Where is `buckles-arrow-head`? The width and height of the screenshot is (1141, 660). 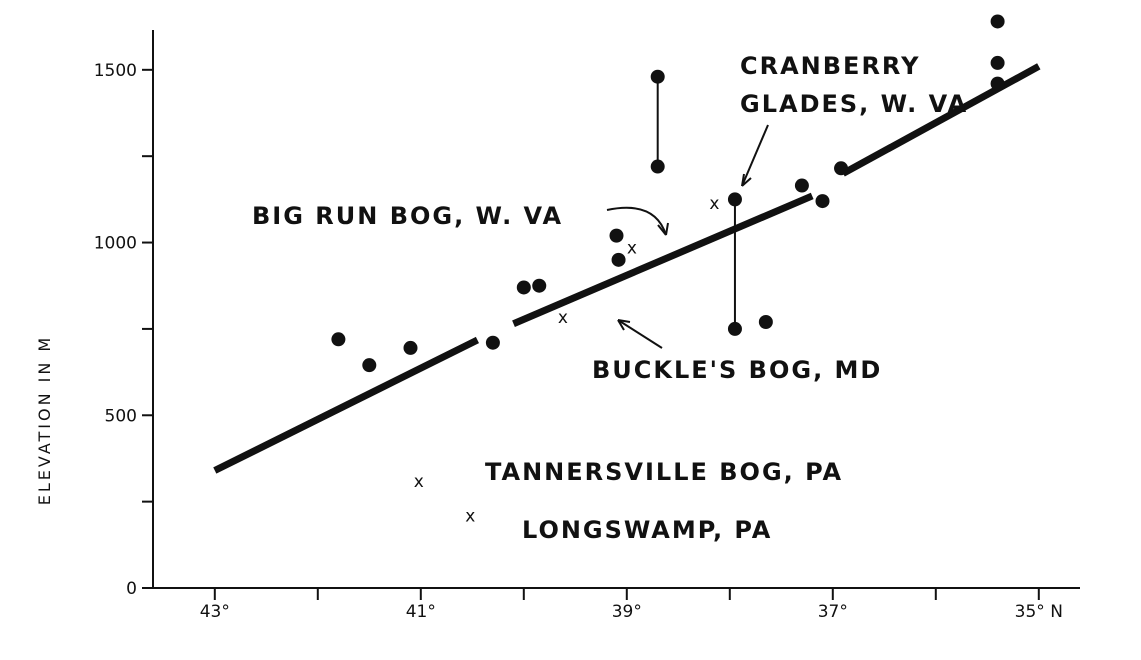
buckles-arrow-head is located at coordinates (624, 325).